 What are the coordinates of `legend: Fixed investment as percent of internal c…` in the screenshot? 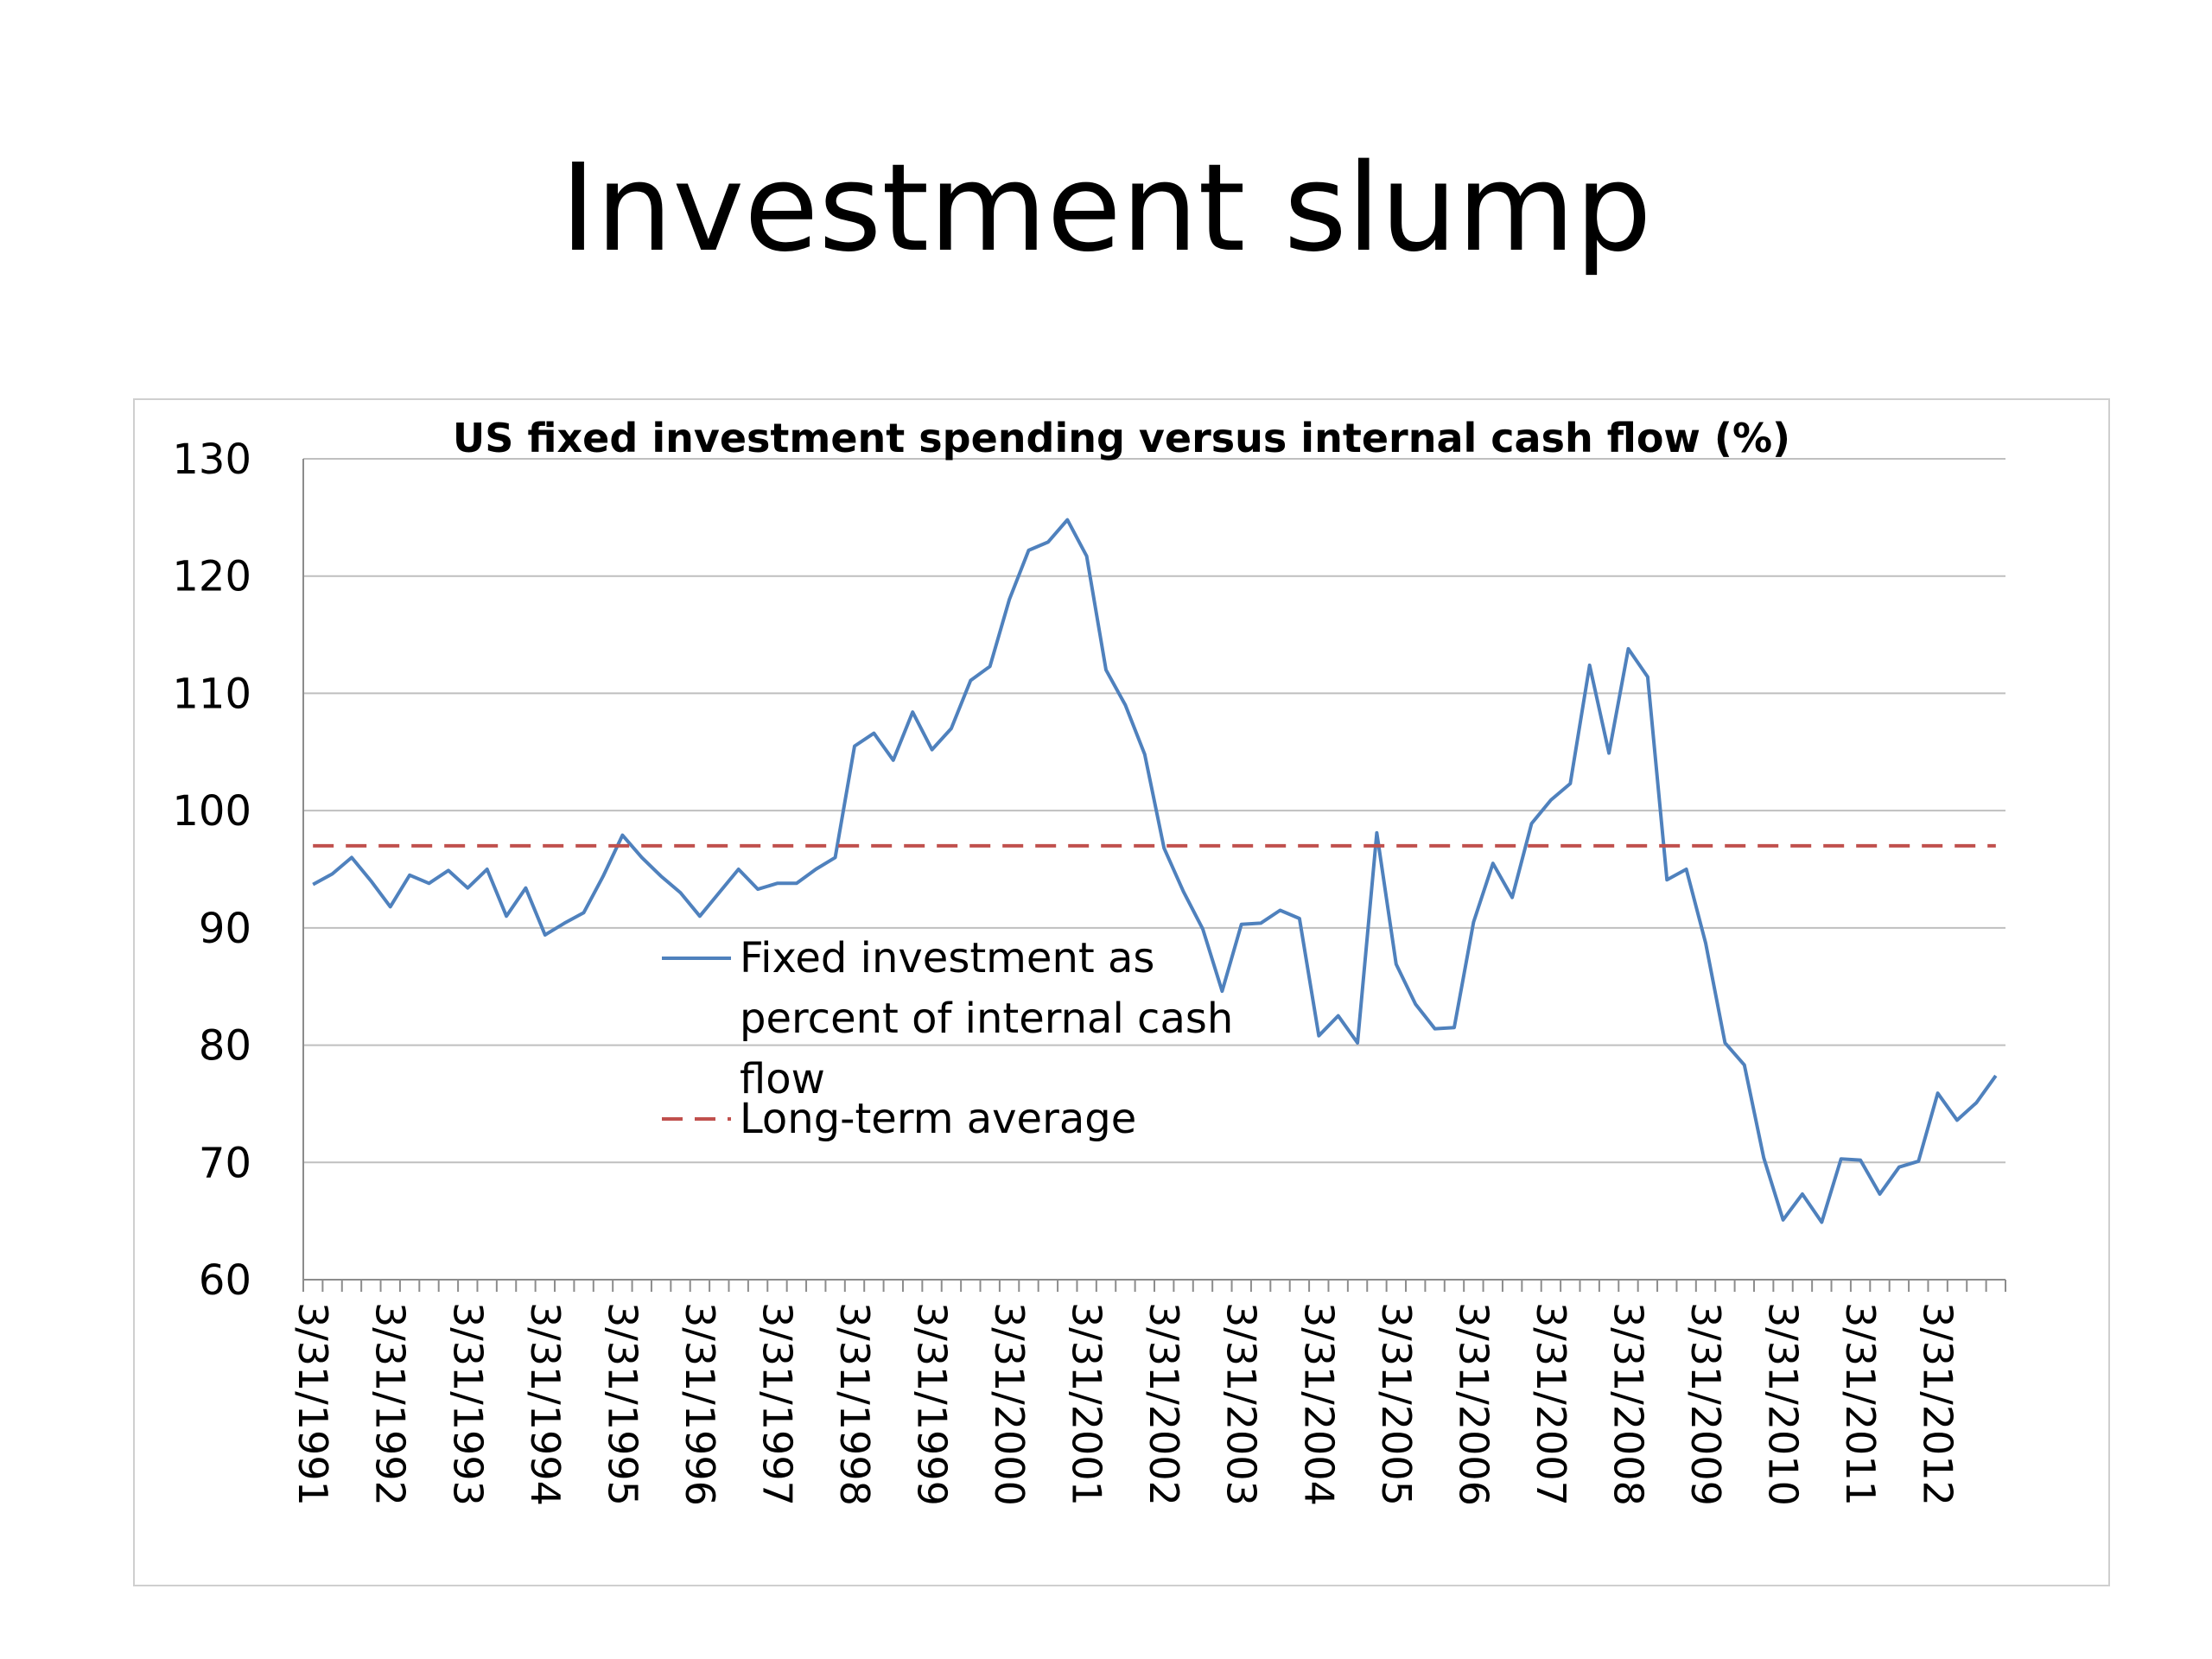 It's located at (947, 1038).